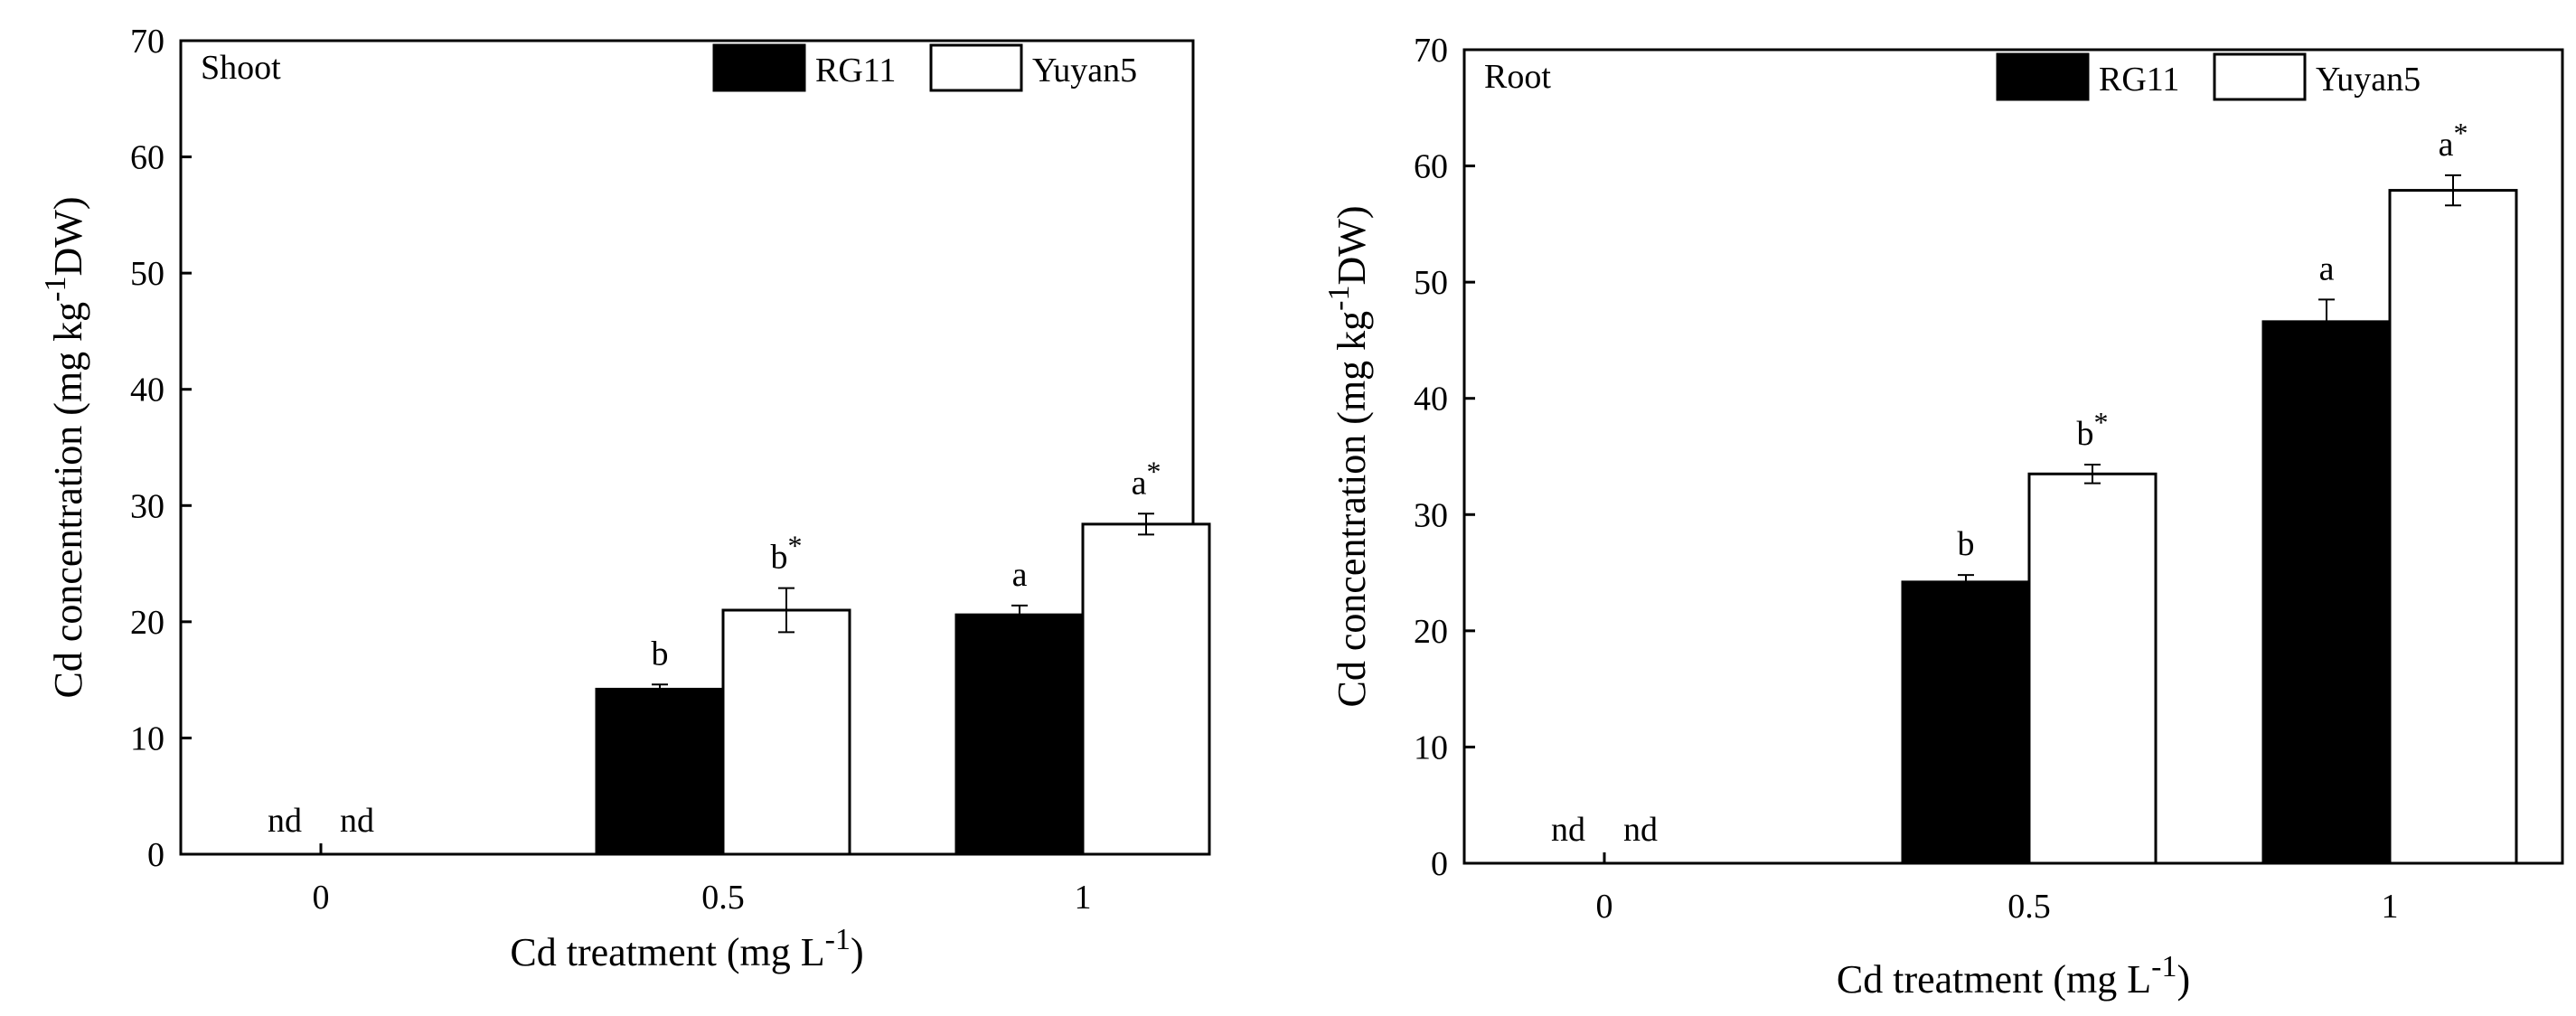 This screenshot has width=2576, height=1016. Describe the element at coordinates (241, 68) in the screenshot. I see `panel-label: Shoot` at that location.